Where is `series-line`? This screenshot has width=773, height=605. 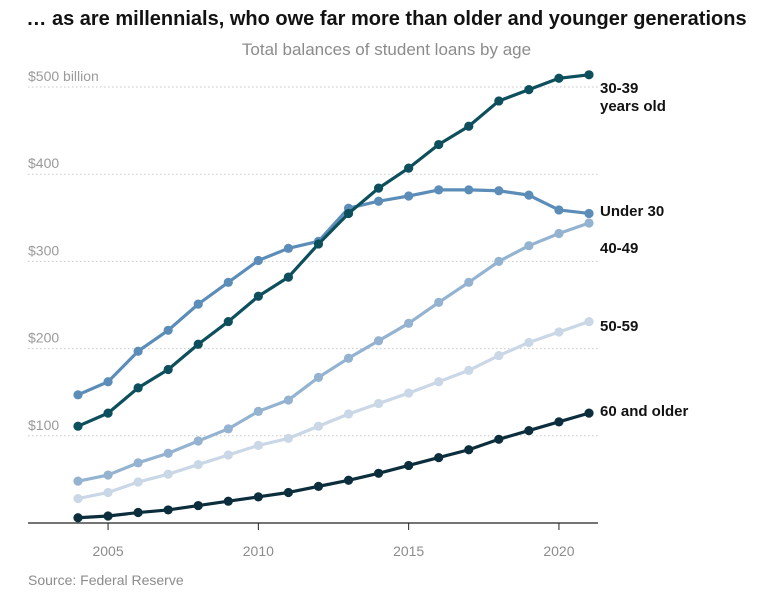
series-line is located at coordinates (333, 465).